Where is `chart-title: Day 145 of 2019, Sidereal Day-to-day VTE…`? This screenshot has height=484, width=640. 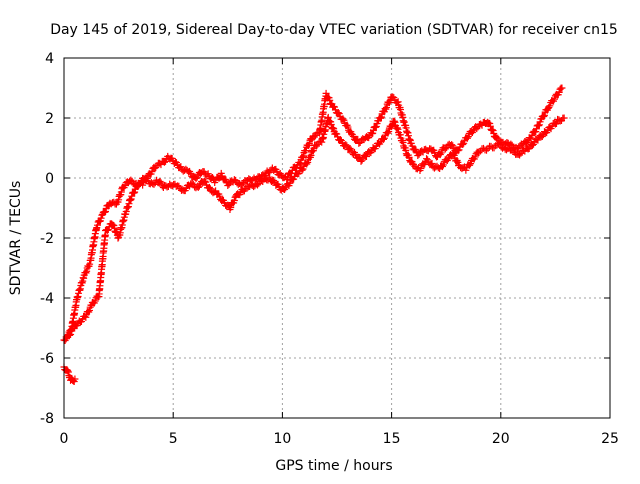 chart-title: Day 145 of 2019, Sidereal Day-to-day VTE… is located at coordinates (334, 30).